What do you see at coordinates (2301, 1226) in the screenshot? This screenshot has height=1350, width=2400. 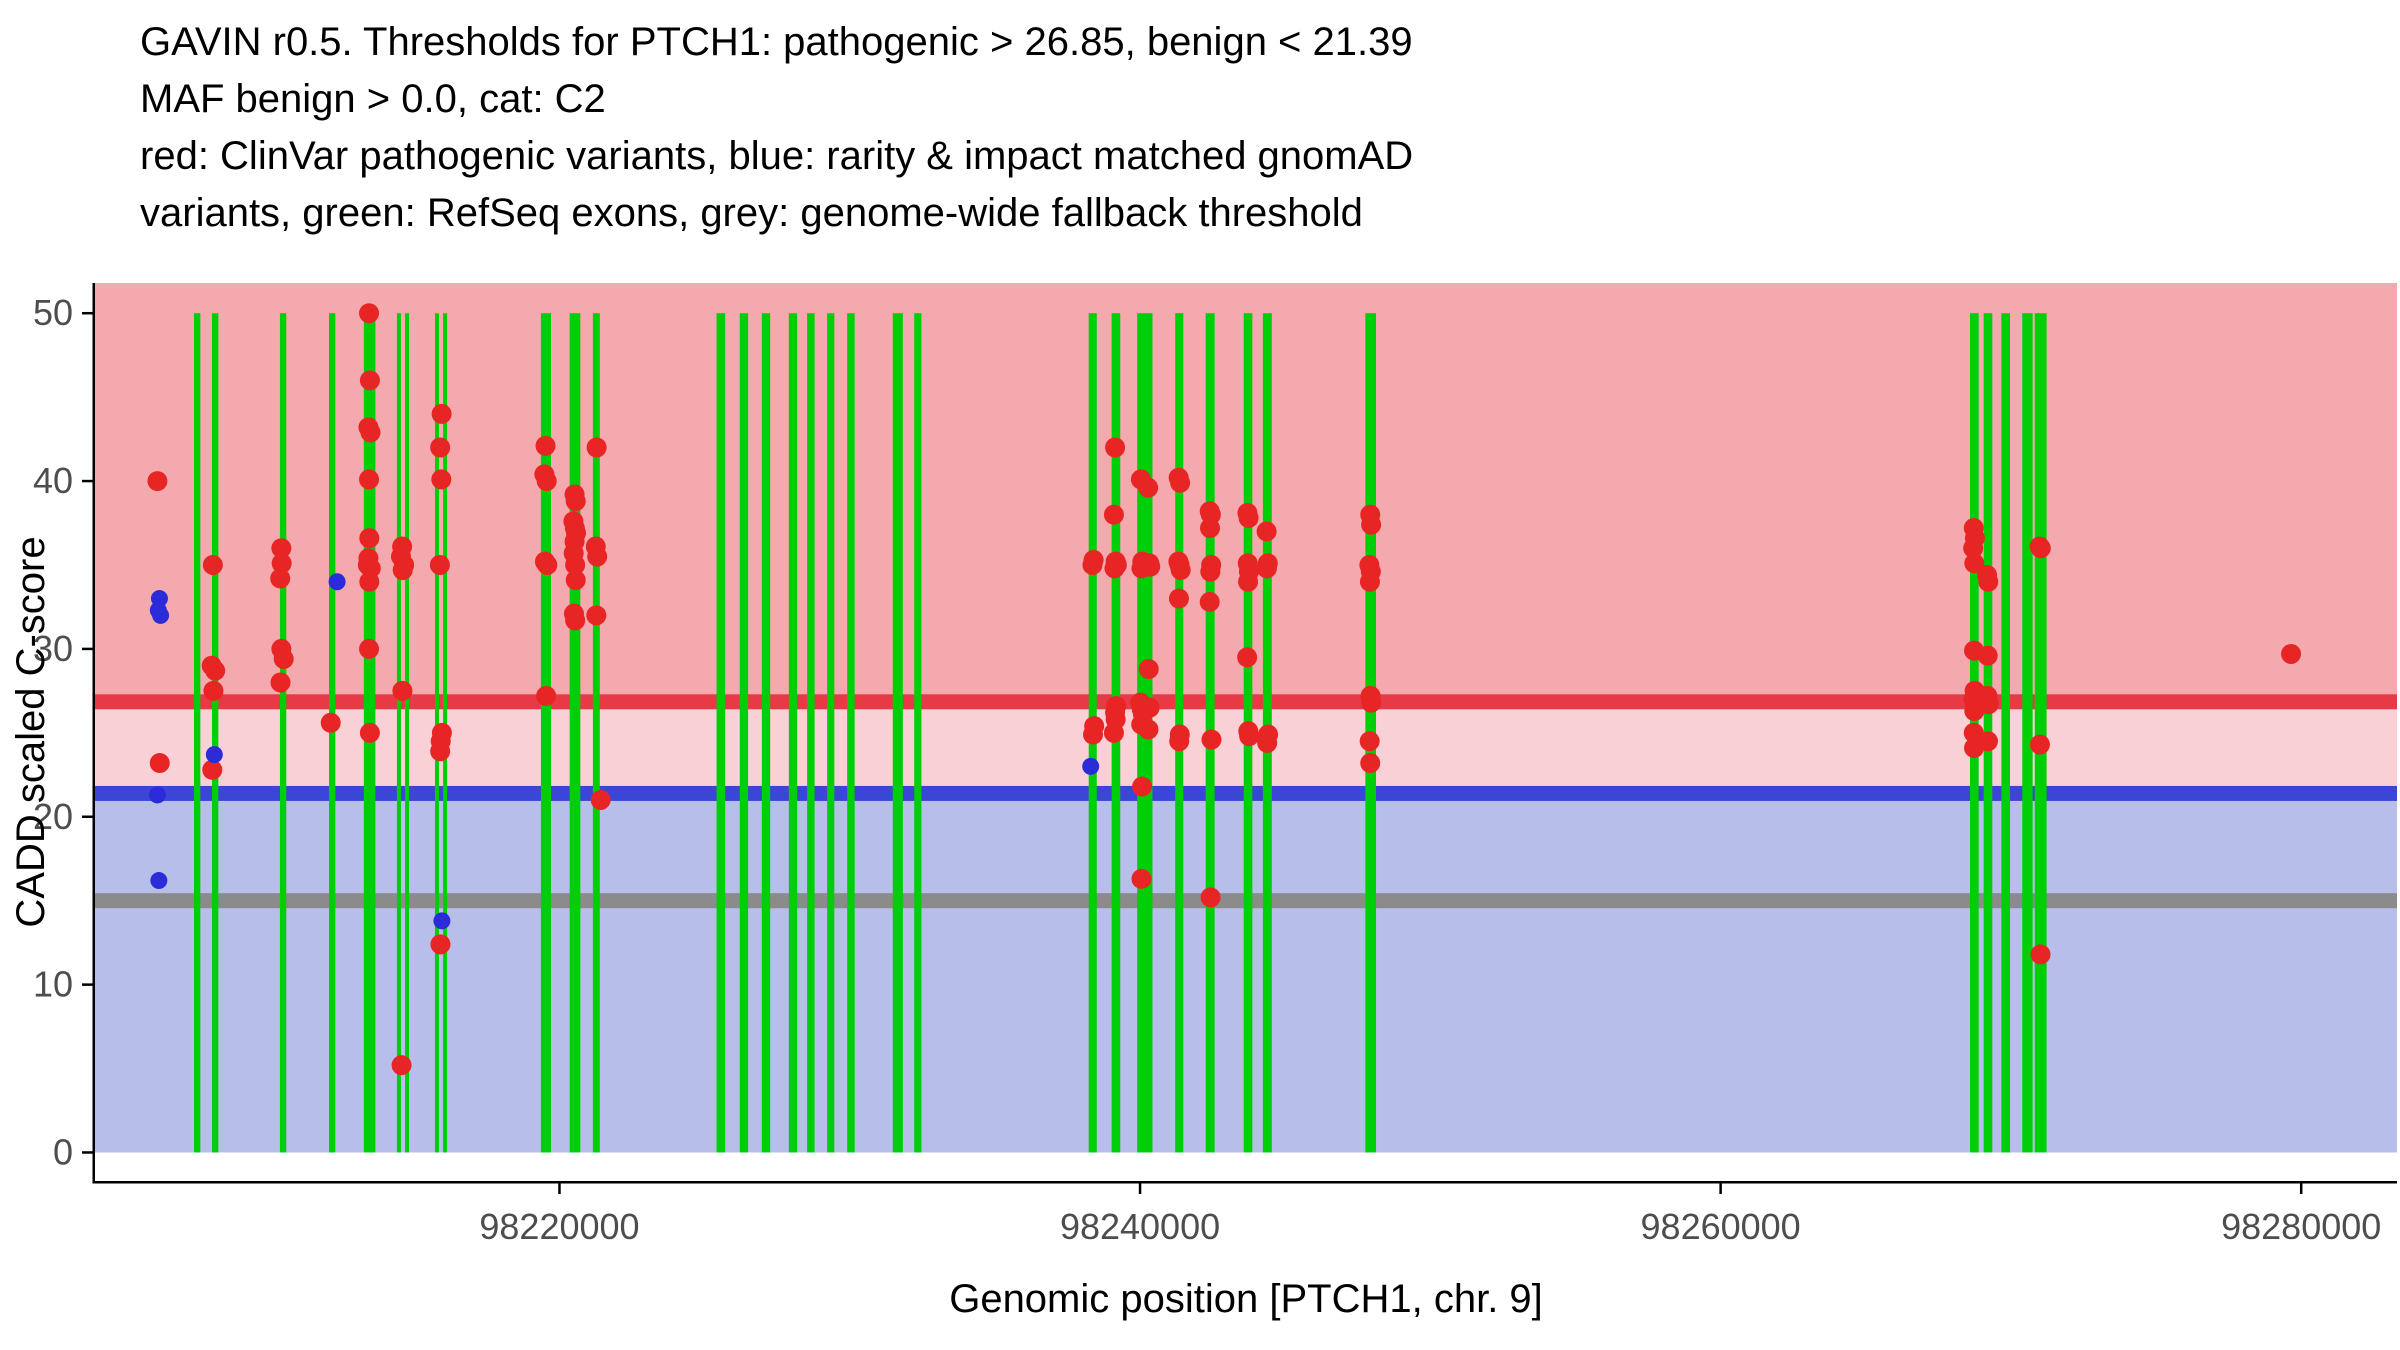 I see `x-tick-label: 98280000` at bounding box center [2301, 1226].